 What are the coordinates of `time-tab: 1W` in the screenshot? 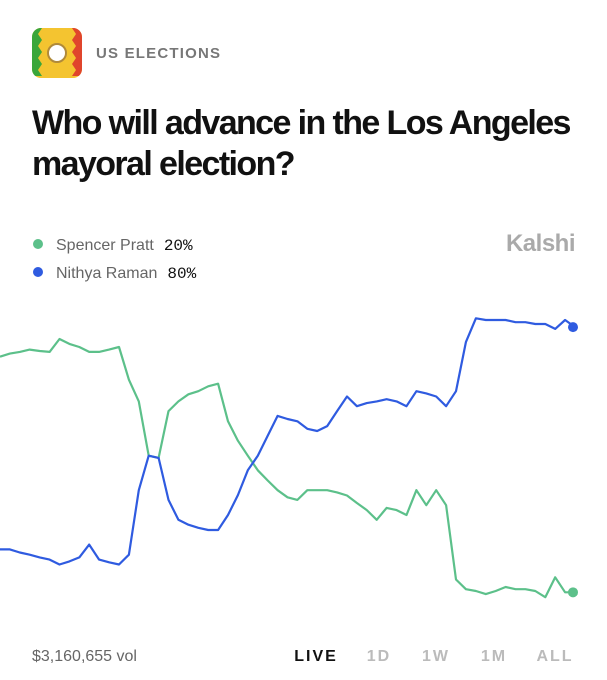 It's located at (436, 656).